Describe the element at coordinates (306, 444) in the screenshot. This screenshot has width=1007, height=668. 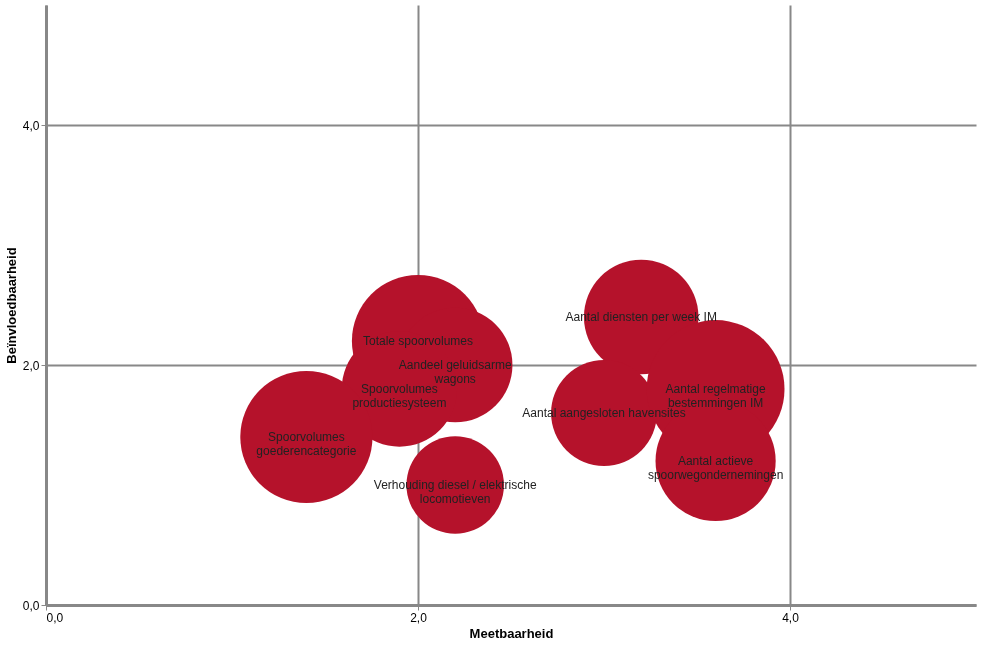
I see `annotation: Spoorvolumes goederencategorie` at that location.